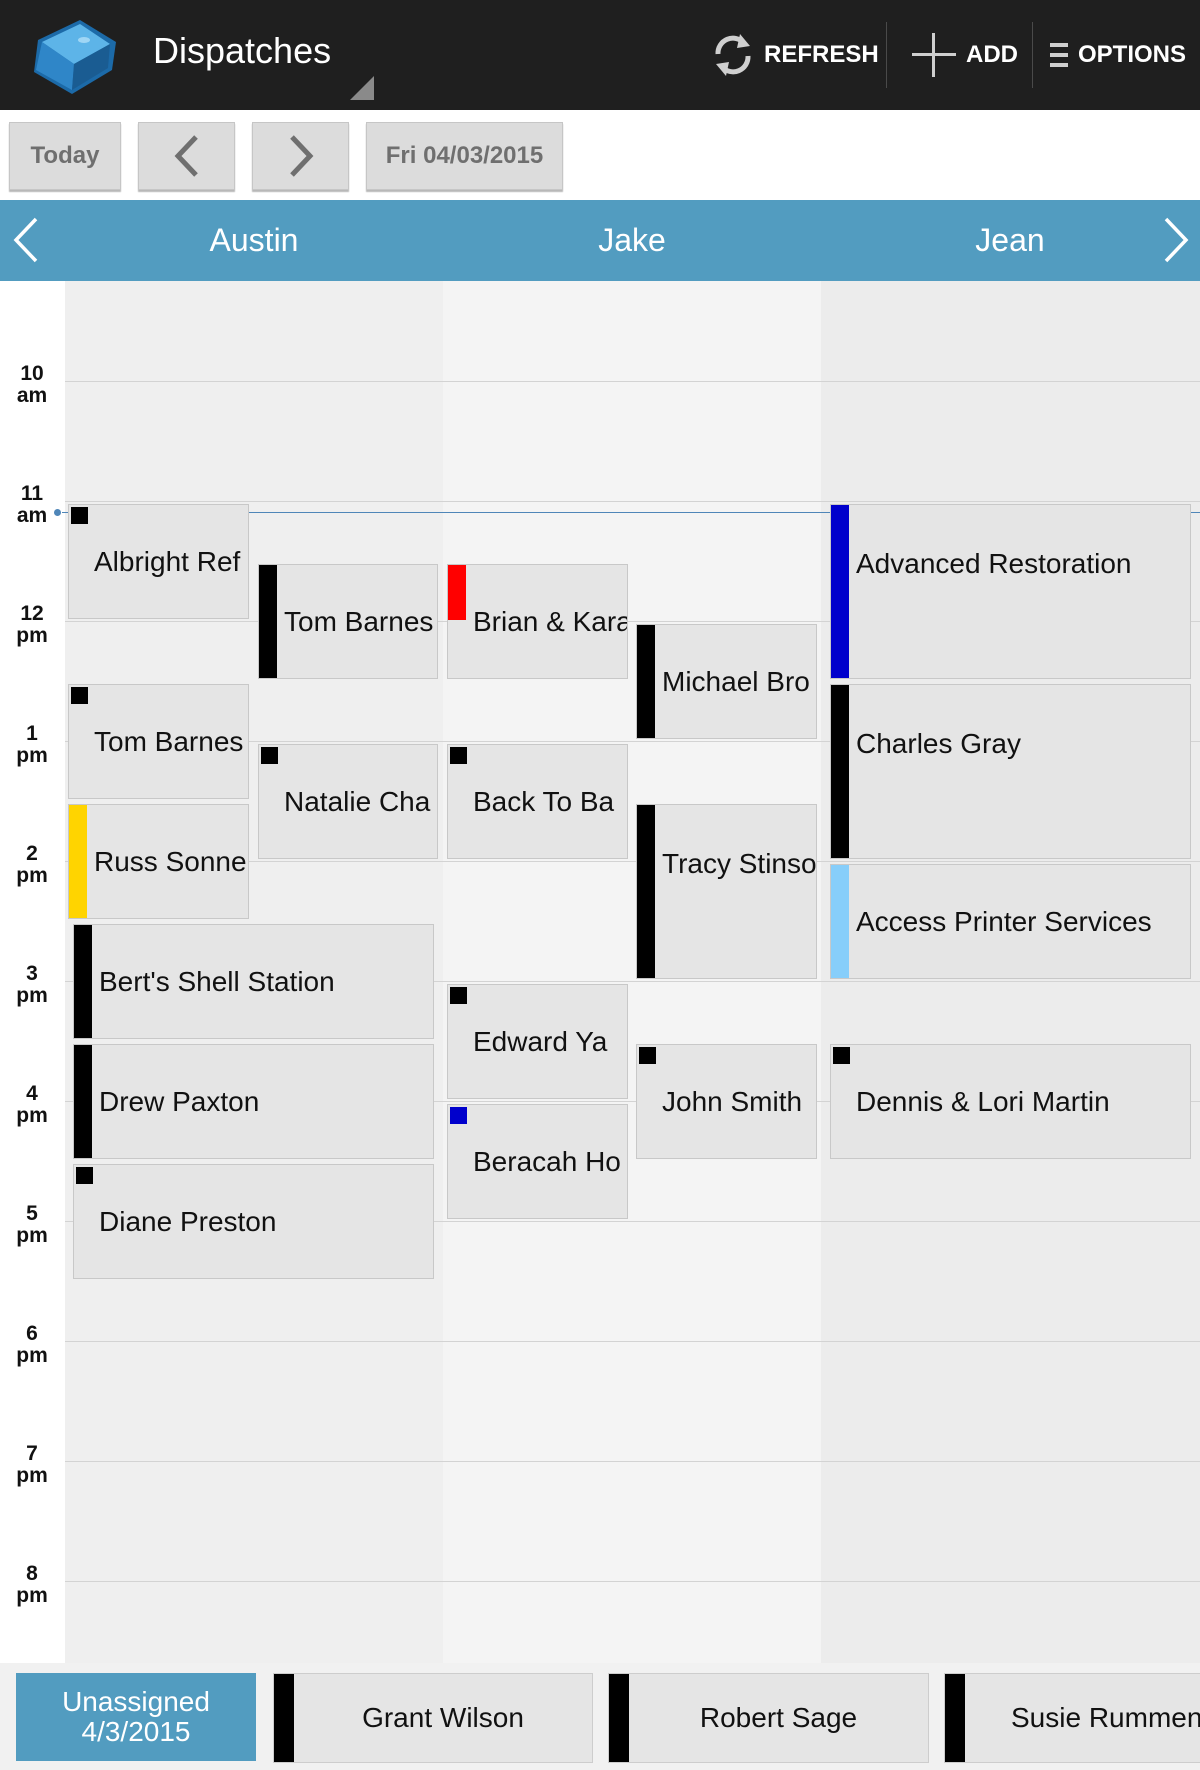 This screenshot has width=1200, height=1770. What do you see at coordinates (167, 561) in the screenshot?
I see `event-label: Albright Ref` at bounding box center [167, 561].